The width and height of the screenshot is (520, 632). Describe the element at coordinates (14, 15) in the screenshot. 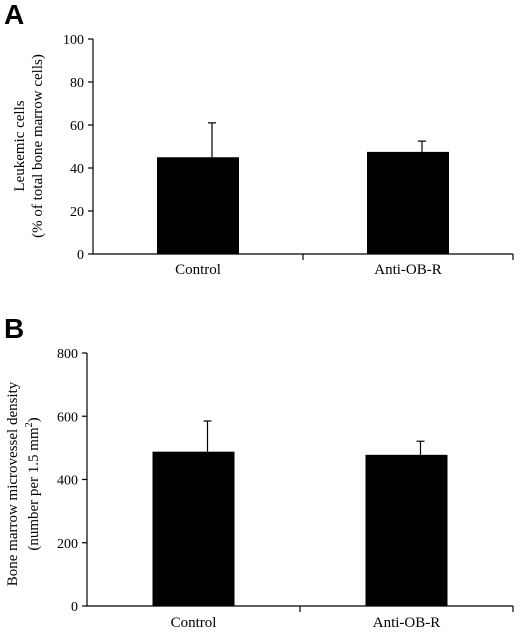

I see `panel-letter-a: A` at that location.